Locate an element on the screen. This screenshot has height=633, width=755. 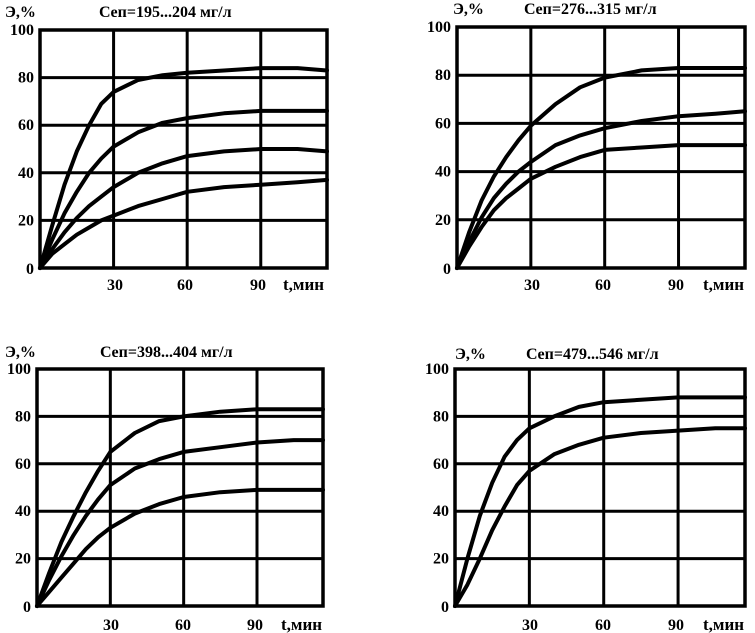
chart-title: Cеп=479...546 мг/л is located at coordinates (592, 354).